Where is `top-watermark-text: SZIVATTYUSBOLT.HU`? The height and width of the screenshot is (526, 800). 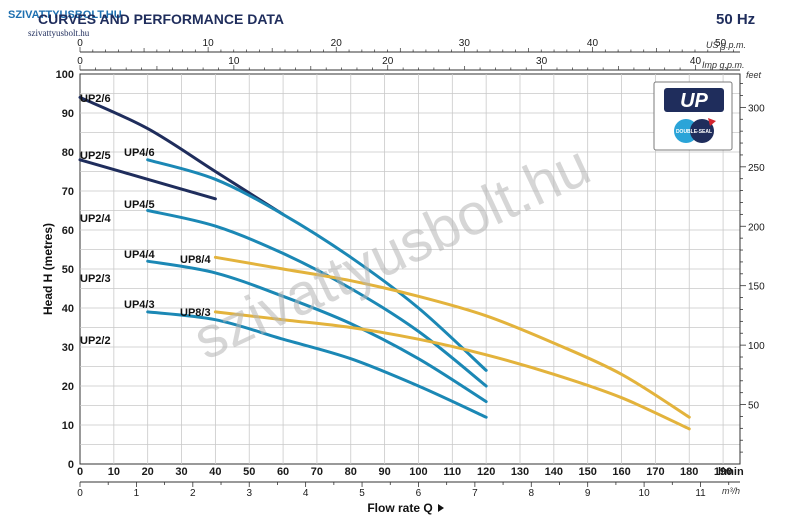 top-watermark-text: SZIVATTYUSBOLT.HU is located at coordinates (65, 15).